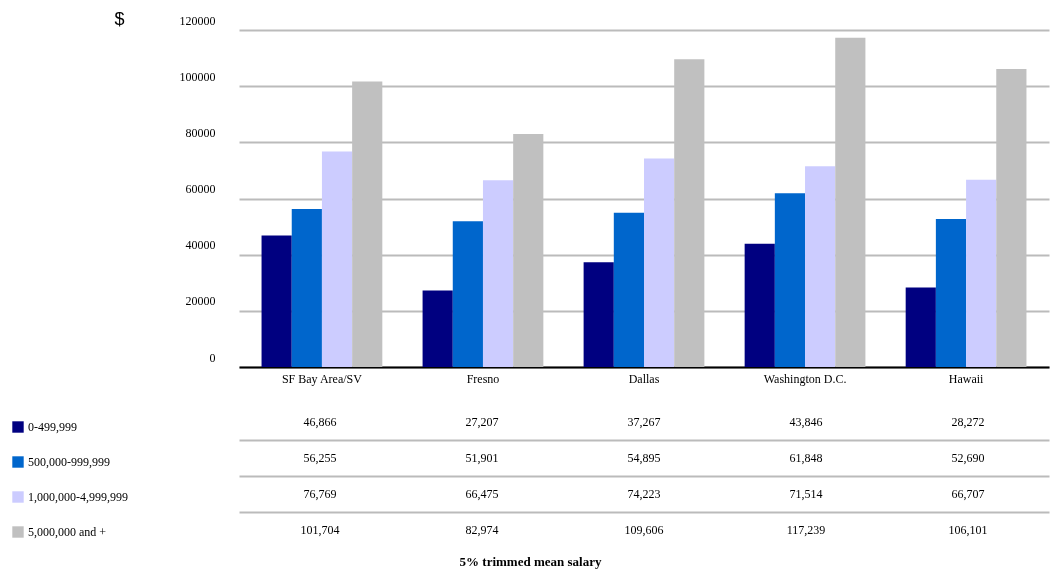  What do you see at coordinates (644, 494) in the screenshot?
I see `data-label: 74,223` at bounding box center [644, 494].